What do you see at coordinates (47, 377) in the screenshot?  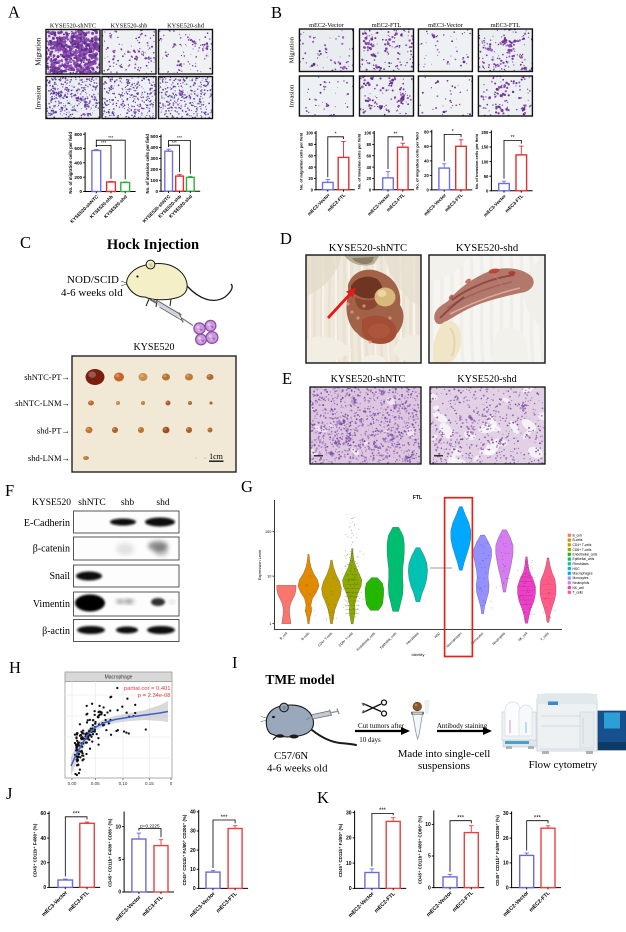 I see `svg-text: shNTC-PT→` at bounding box center [47, 377].